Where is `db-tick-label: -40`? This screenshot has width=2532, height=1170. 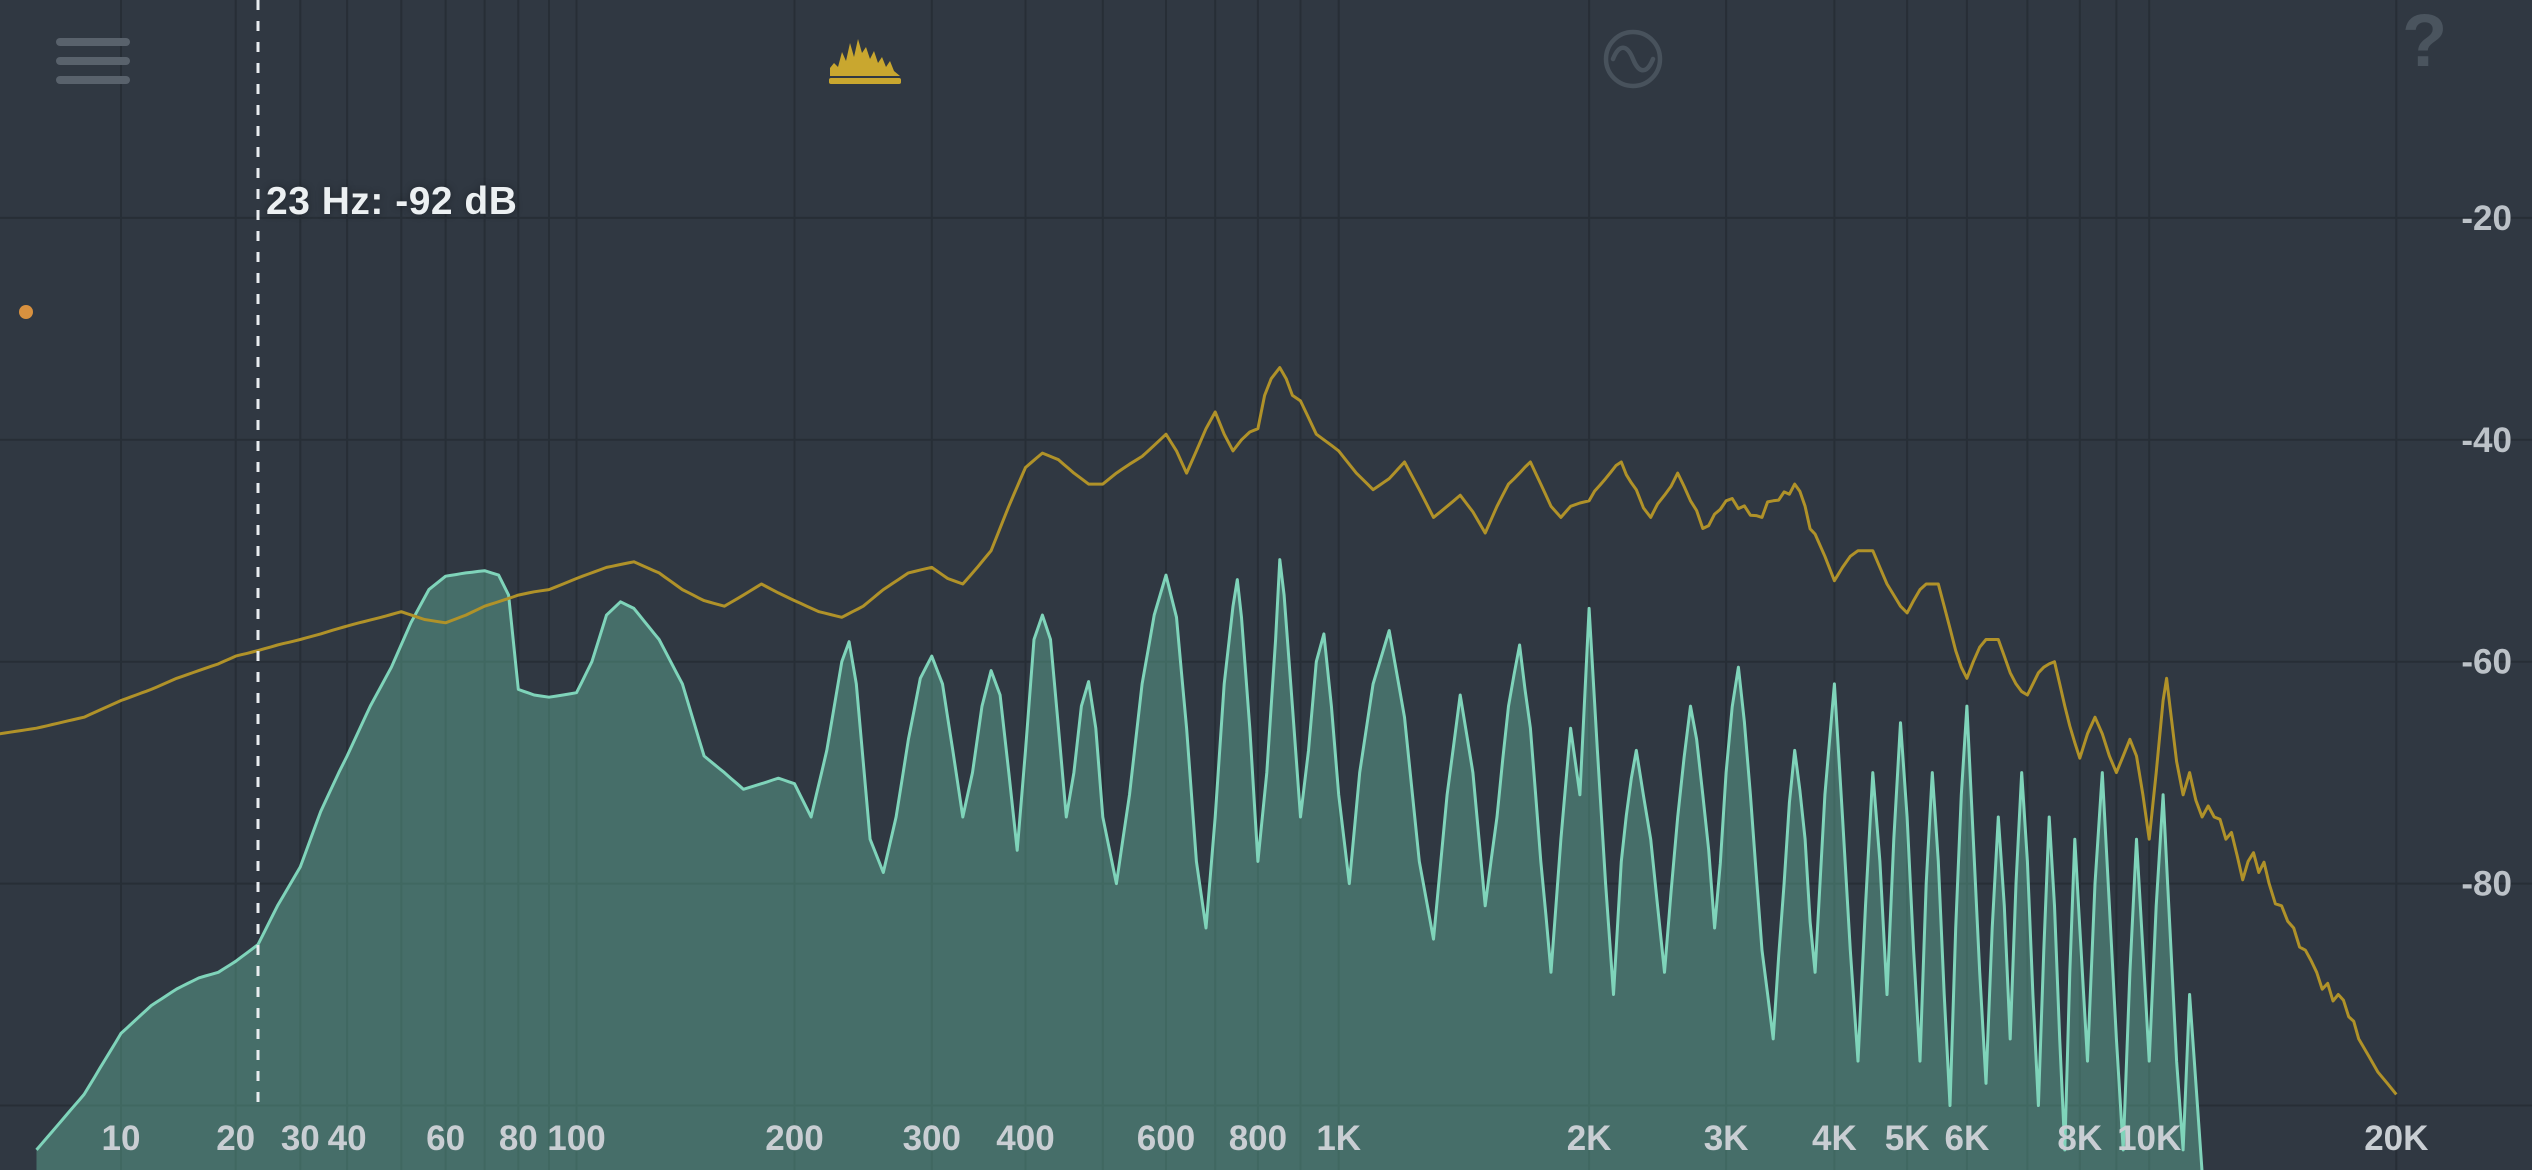 db-tick-label: -40 is located at coordinates (2486, 440).